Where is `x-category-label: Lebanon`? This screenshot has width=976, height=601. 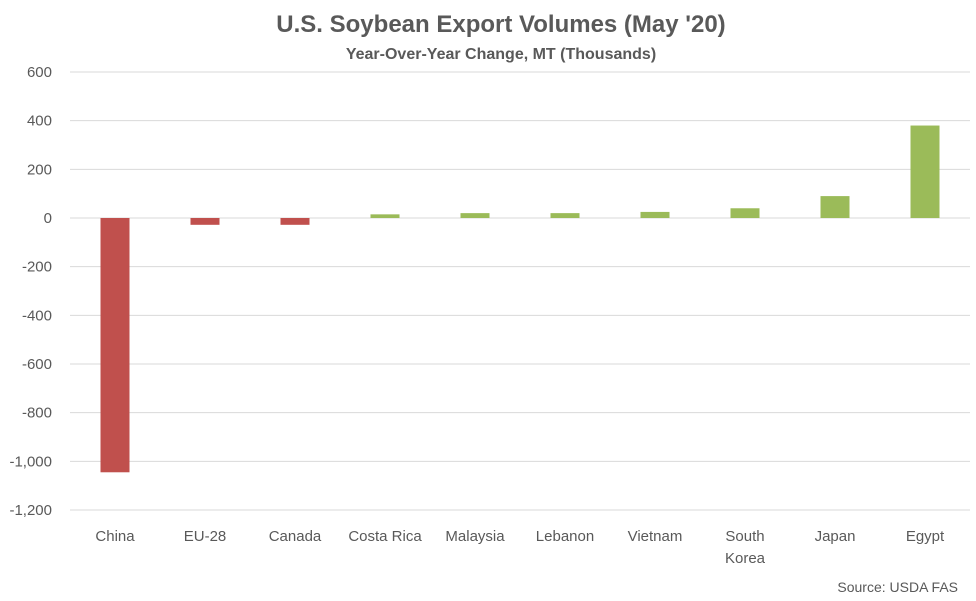 x-category-label: Lebanon is located at coordinates (565, 536).